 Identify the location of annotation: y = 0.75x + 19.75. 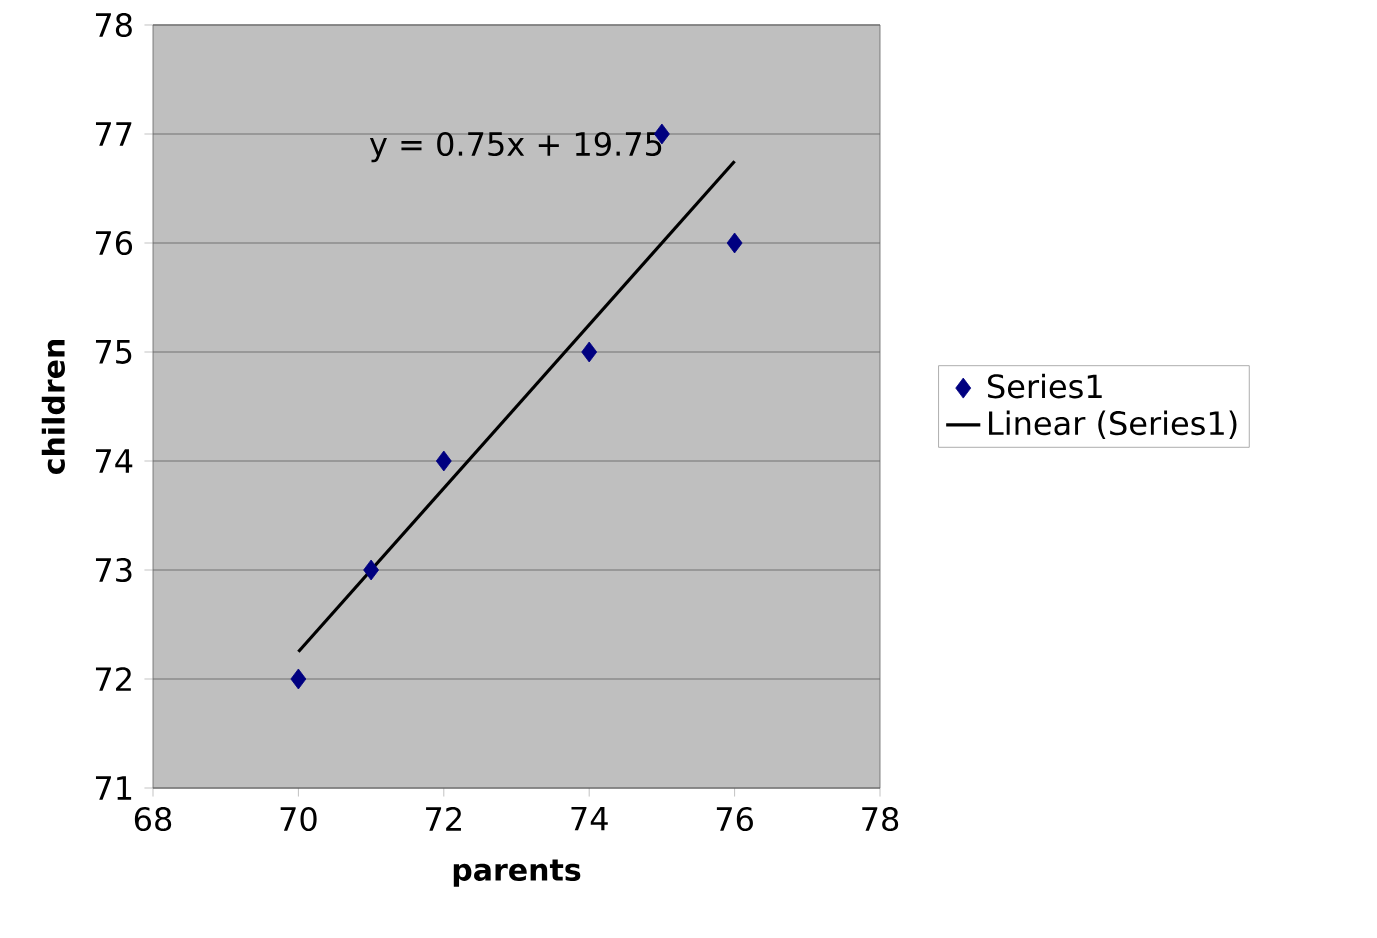
(515, 147).